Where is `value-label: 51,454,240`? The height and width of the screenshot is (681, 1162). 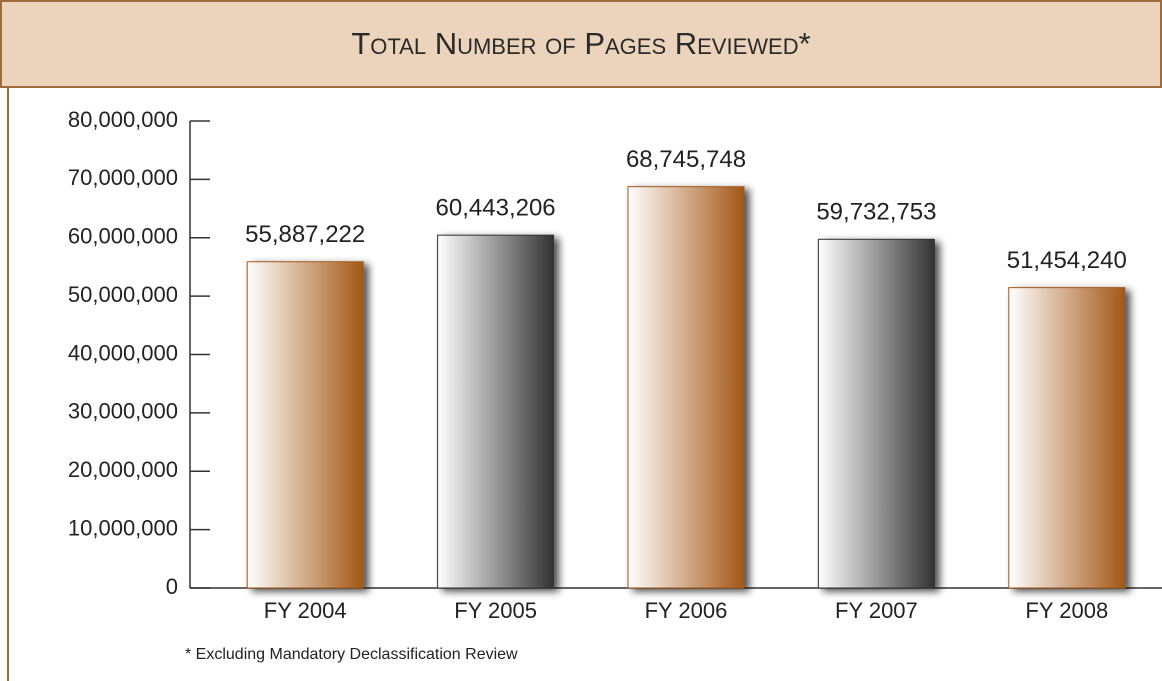
value-label: 51,454,240 is located at coordinates (1067, 260).